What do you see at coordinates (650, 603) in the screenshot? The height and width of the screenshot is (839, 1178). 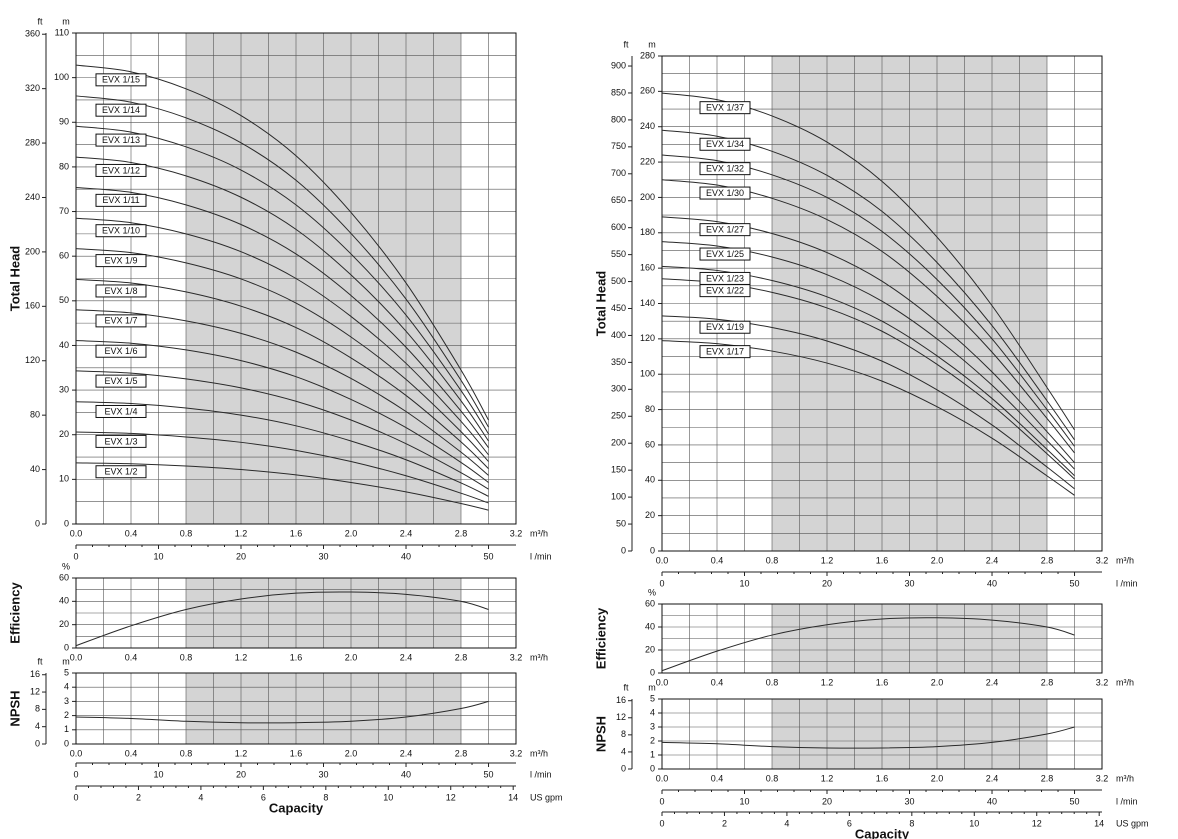 I see `y-tick-label: 60` at bounding box center [650, 603].